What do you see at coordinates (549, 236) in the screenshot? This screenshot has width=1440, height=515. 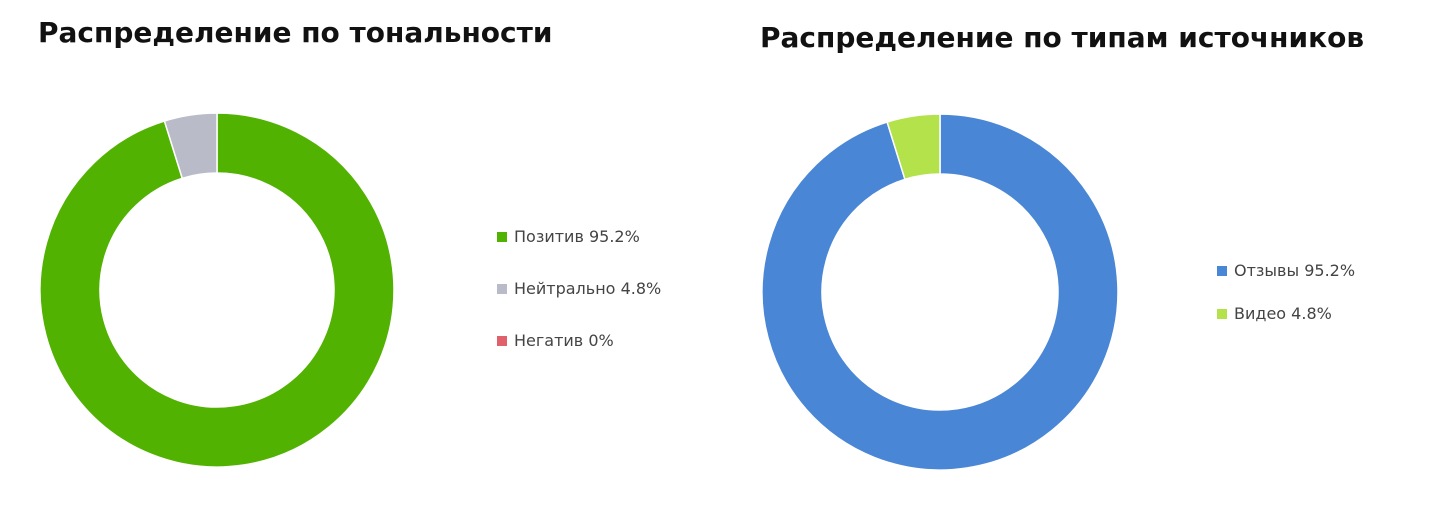 I see `legend-name: Позитив` at bounding box center [549, 236].